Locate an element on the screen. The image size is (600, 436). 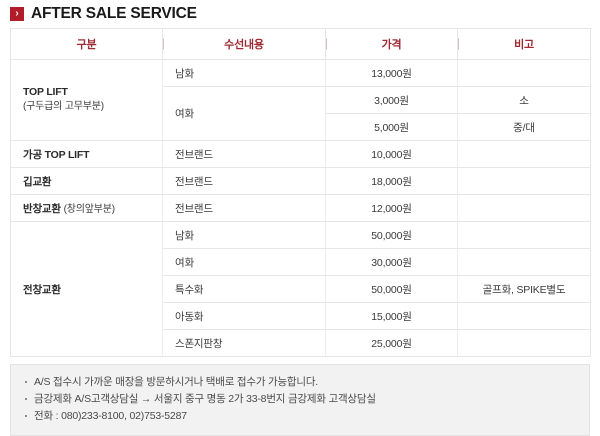
cell-price: 30,000원 is located at coordinates (391, 262).